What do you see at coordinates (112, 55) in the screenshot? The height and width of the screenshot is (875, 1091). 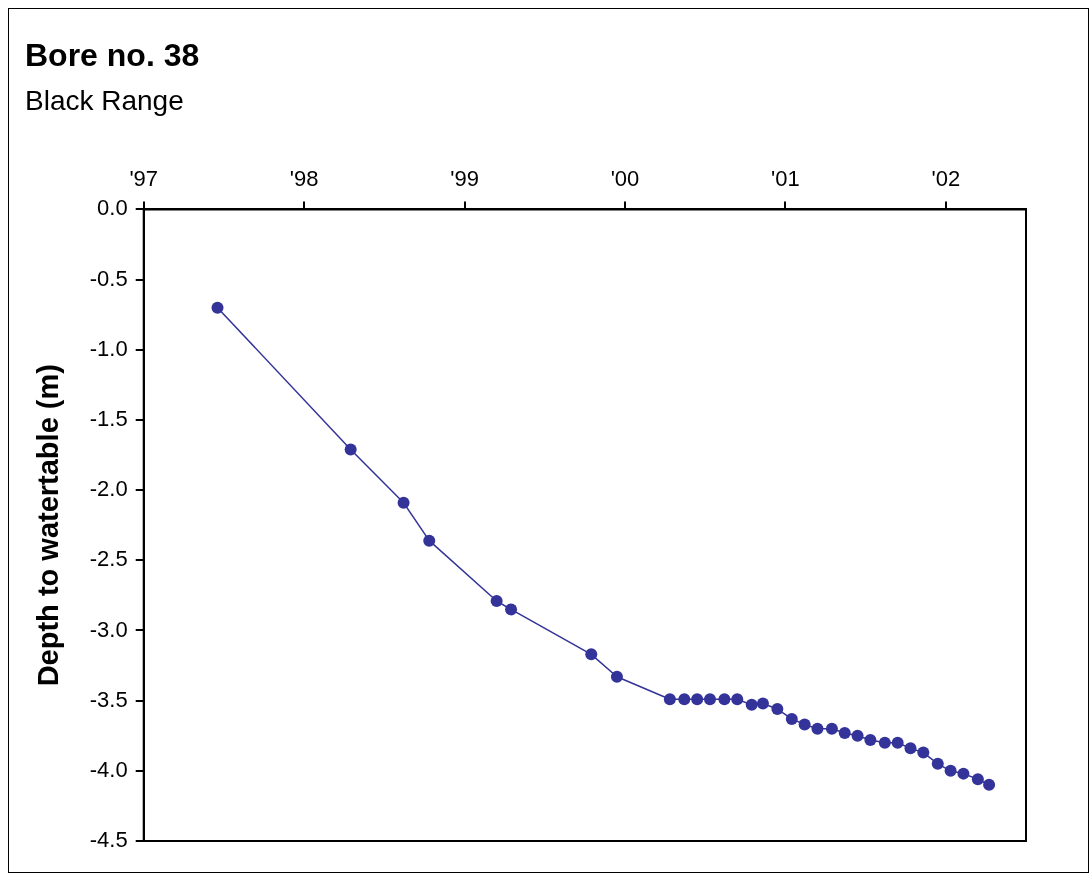 I see `chart-title: Bore no. 38` at bounding box center [112, 55].